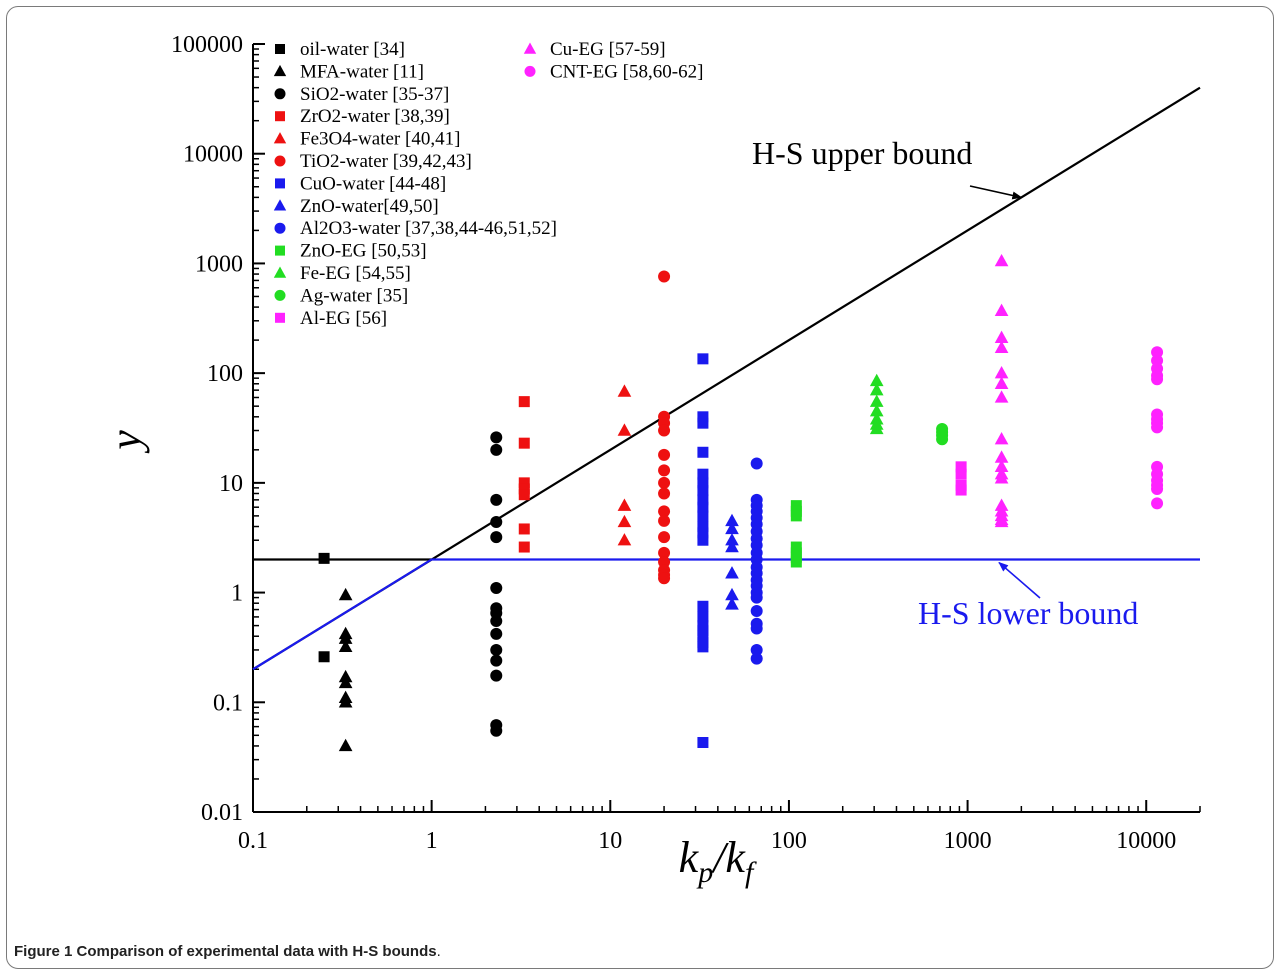 This screenshot has width=1282, height=977. What do you see at coordinates (789, 841) in the screenshot?
I see `x-tick-label: 100` at bounding box center [789, 841].